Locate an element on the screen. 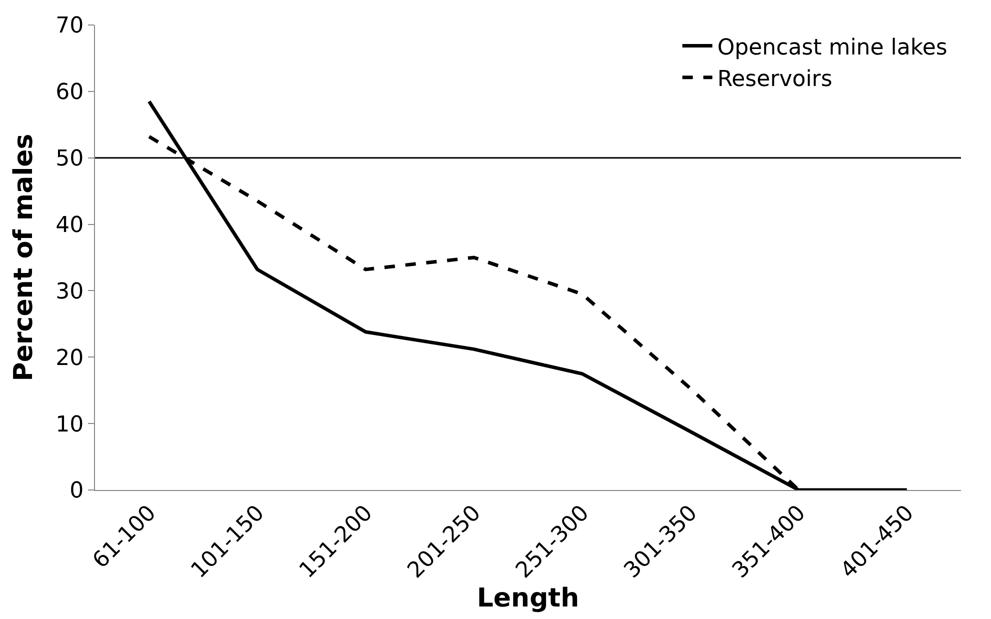 The width and height of the screenshot is (991, 619). y-tick-label: 30 is located at coordinates (70, 291).